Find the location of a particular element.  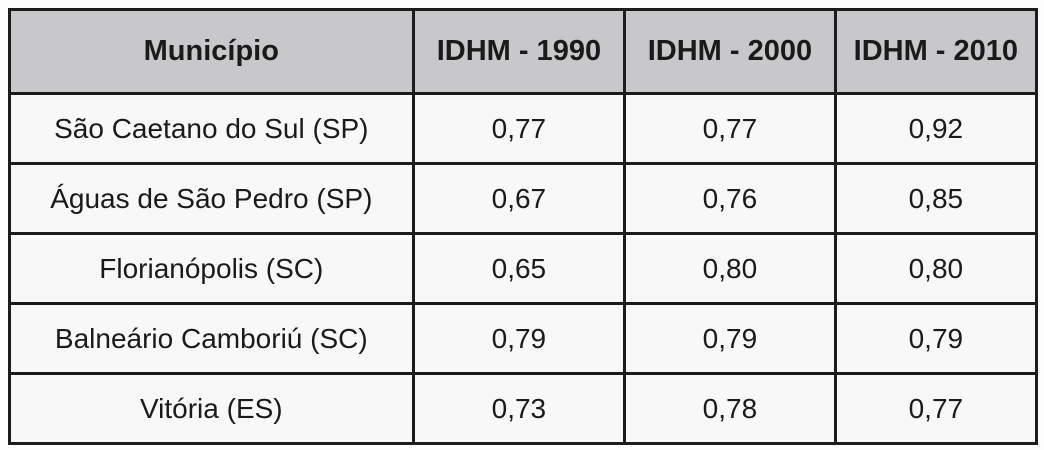

municipality-name-cell: Vitória (ES) is located at coordinates (211, 408).